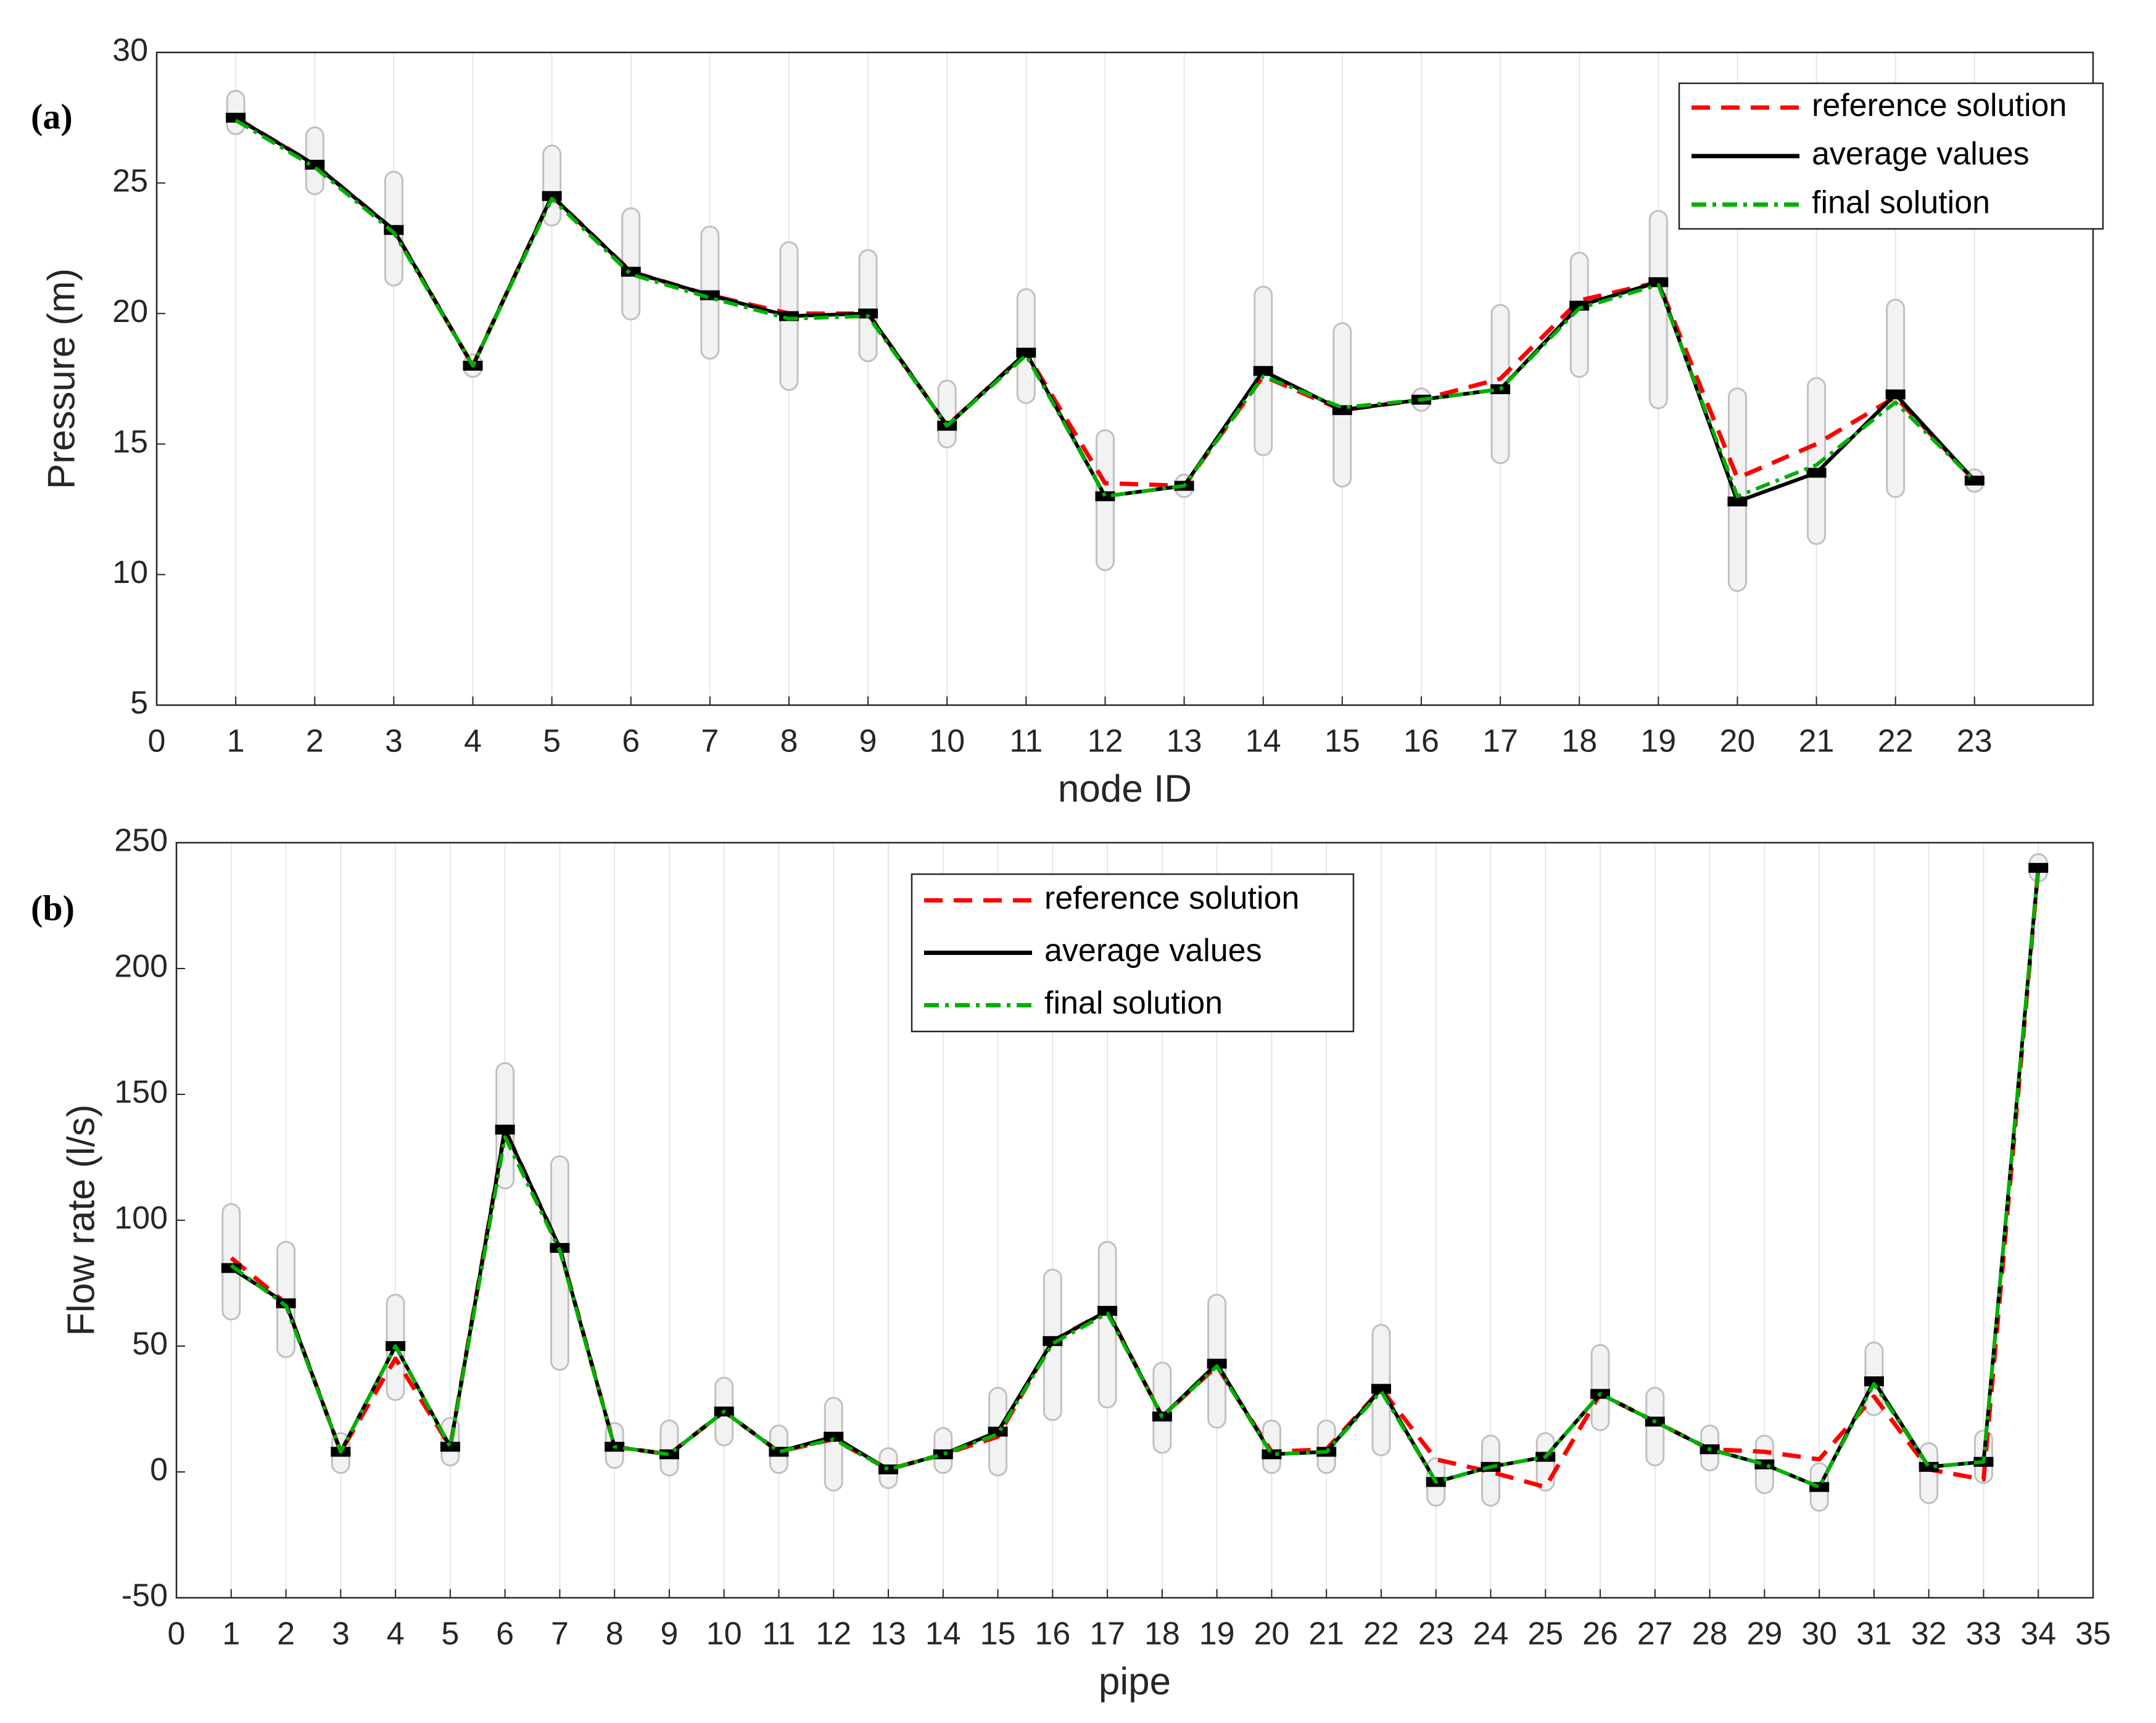  What do you see at coordinates (1929, 1634) in the screenshot?
I see `x-tick-label: 32` at bounding box center [1929, 1634].